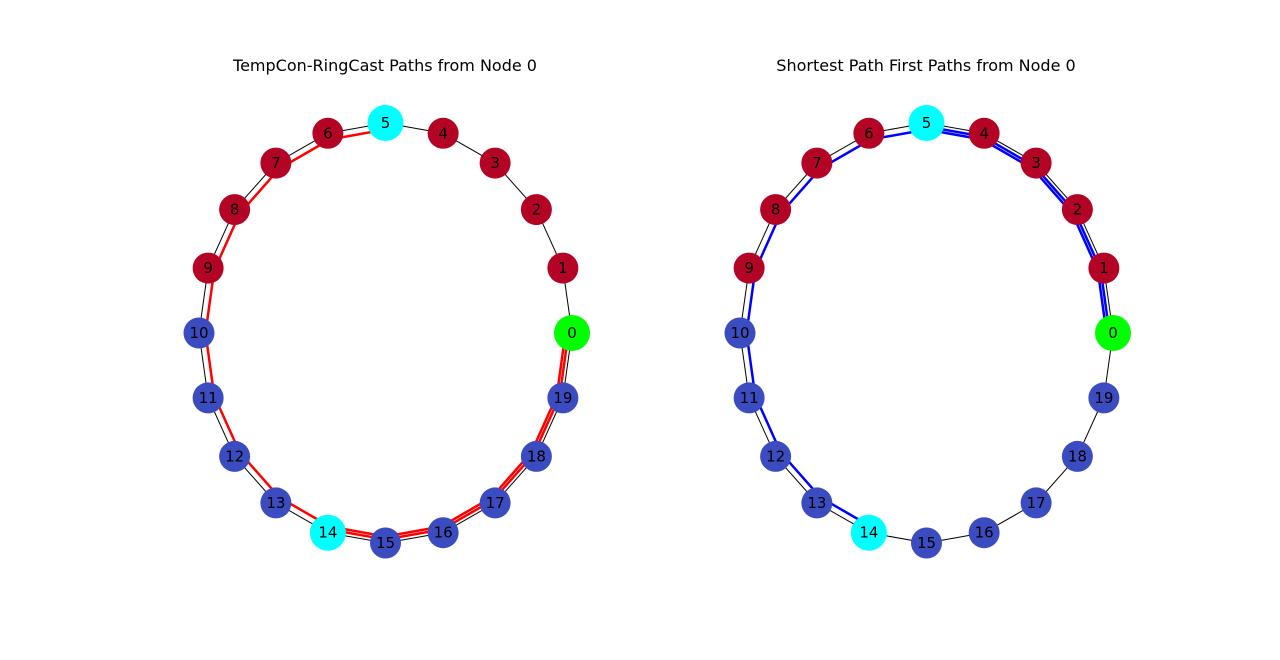 The image size is (1280, 660). What do you see at coordinates (384, 65) in the screenshot?
I see `panel-title-tempcon-ringcast: TempCon-RingCast Paths from Node 0` at bounding box center [384, 65].